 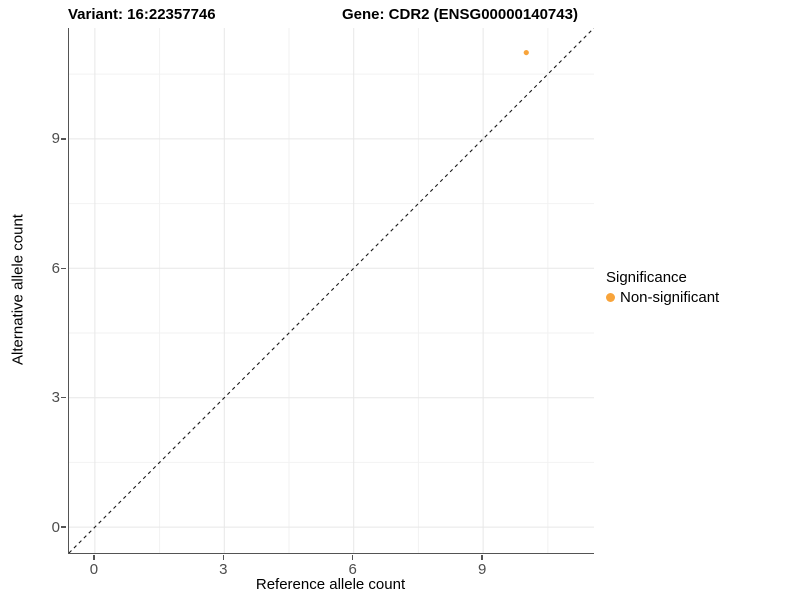 What do you see at coordinates (610, 297) in the screenshot?
I see `circle-icon` at bounding box center [610, 297].